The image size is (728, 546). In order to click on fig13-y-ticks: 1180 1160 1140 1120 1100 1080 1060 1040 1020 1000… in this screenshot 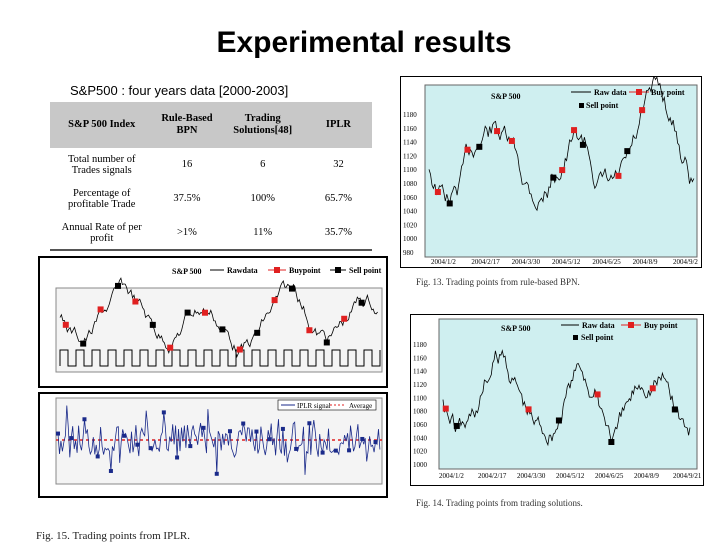, I will do `click(410, 184)`.